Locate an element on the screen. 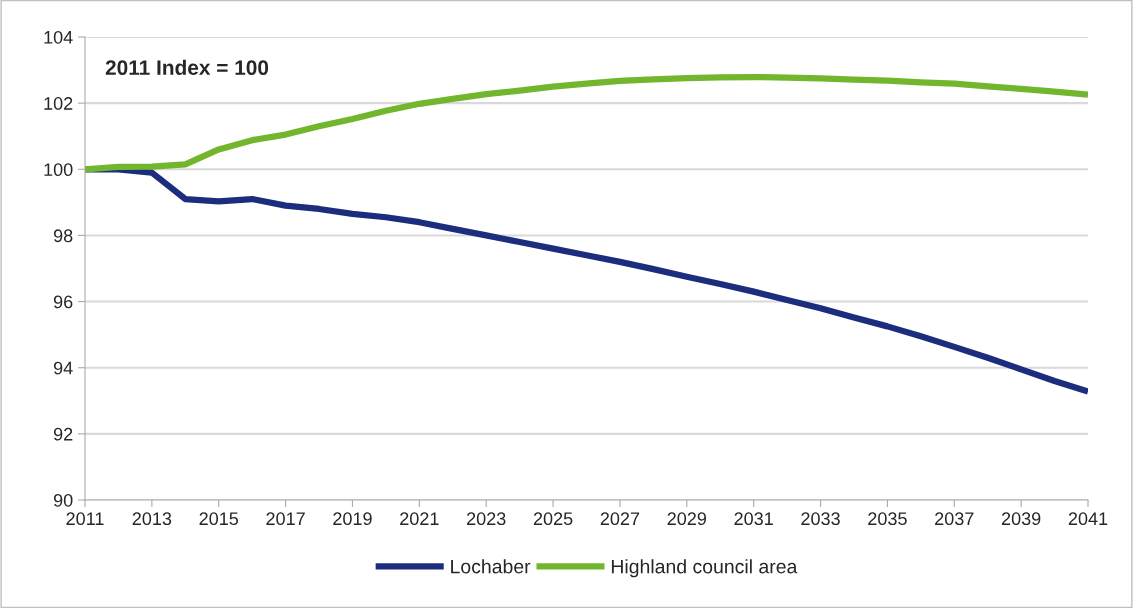  x-tick-label: 2031 is located at coordinates (753, 519).